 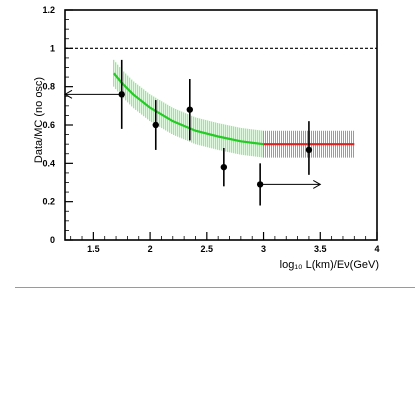 I want to click on x-tick-label: 2, so click(x=150, y=249).